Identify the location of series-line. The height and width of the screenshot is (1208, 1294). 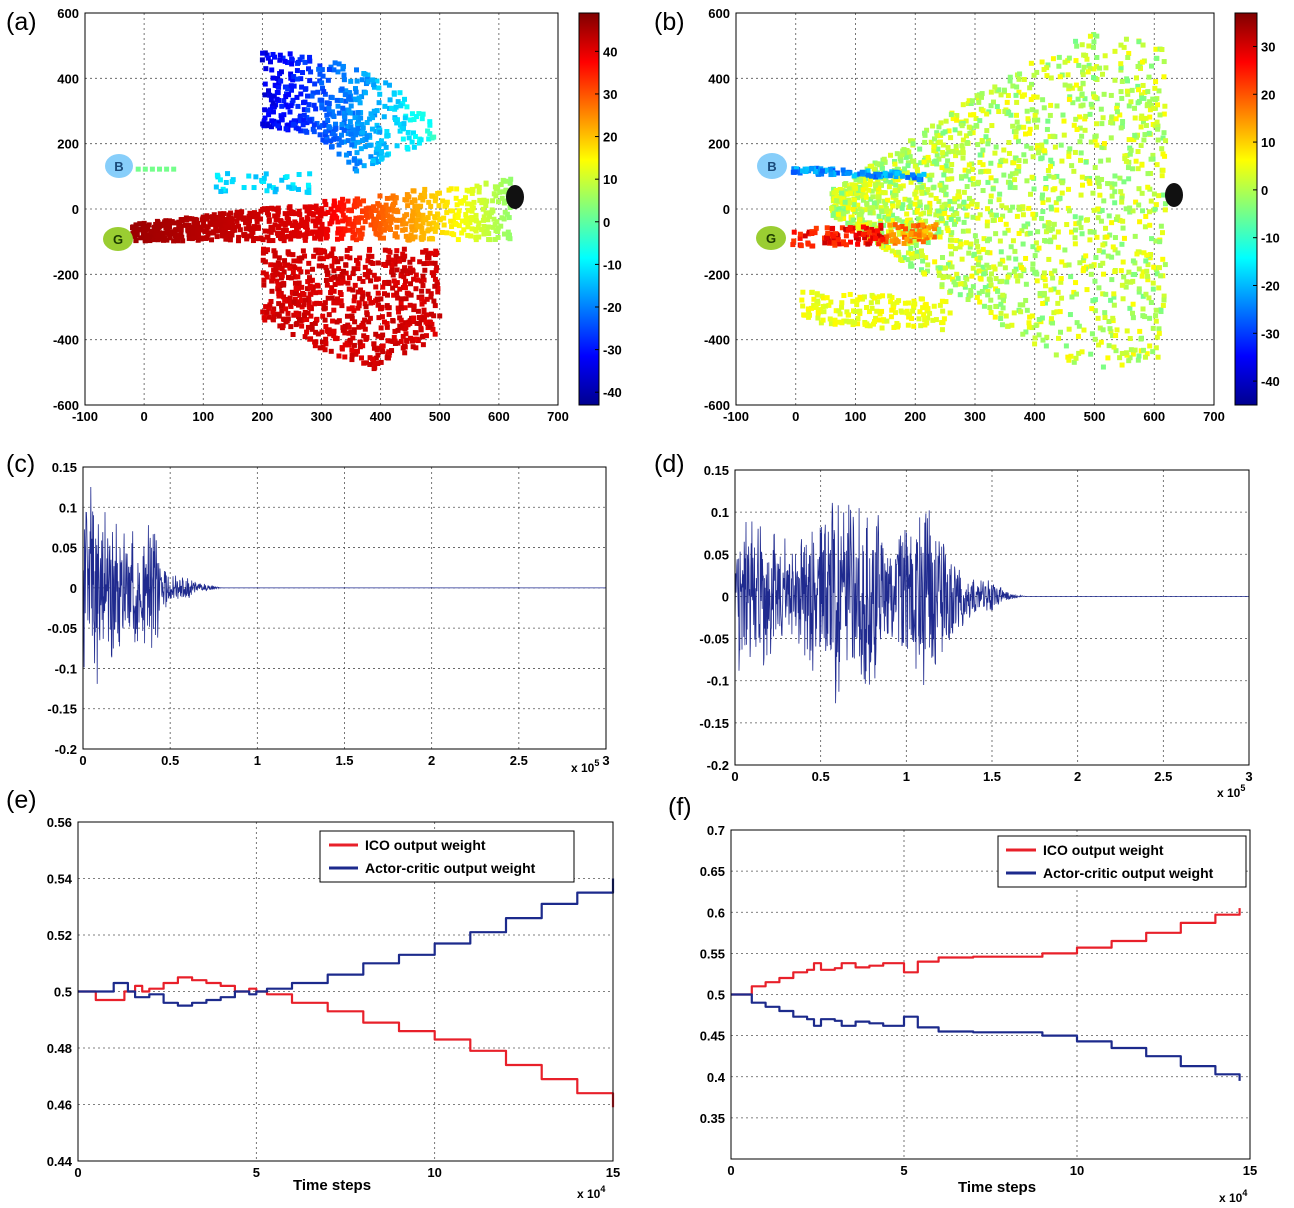
(346, 1042).